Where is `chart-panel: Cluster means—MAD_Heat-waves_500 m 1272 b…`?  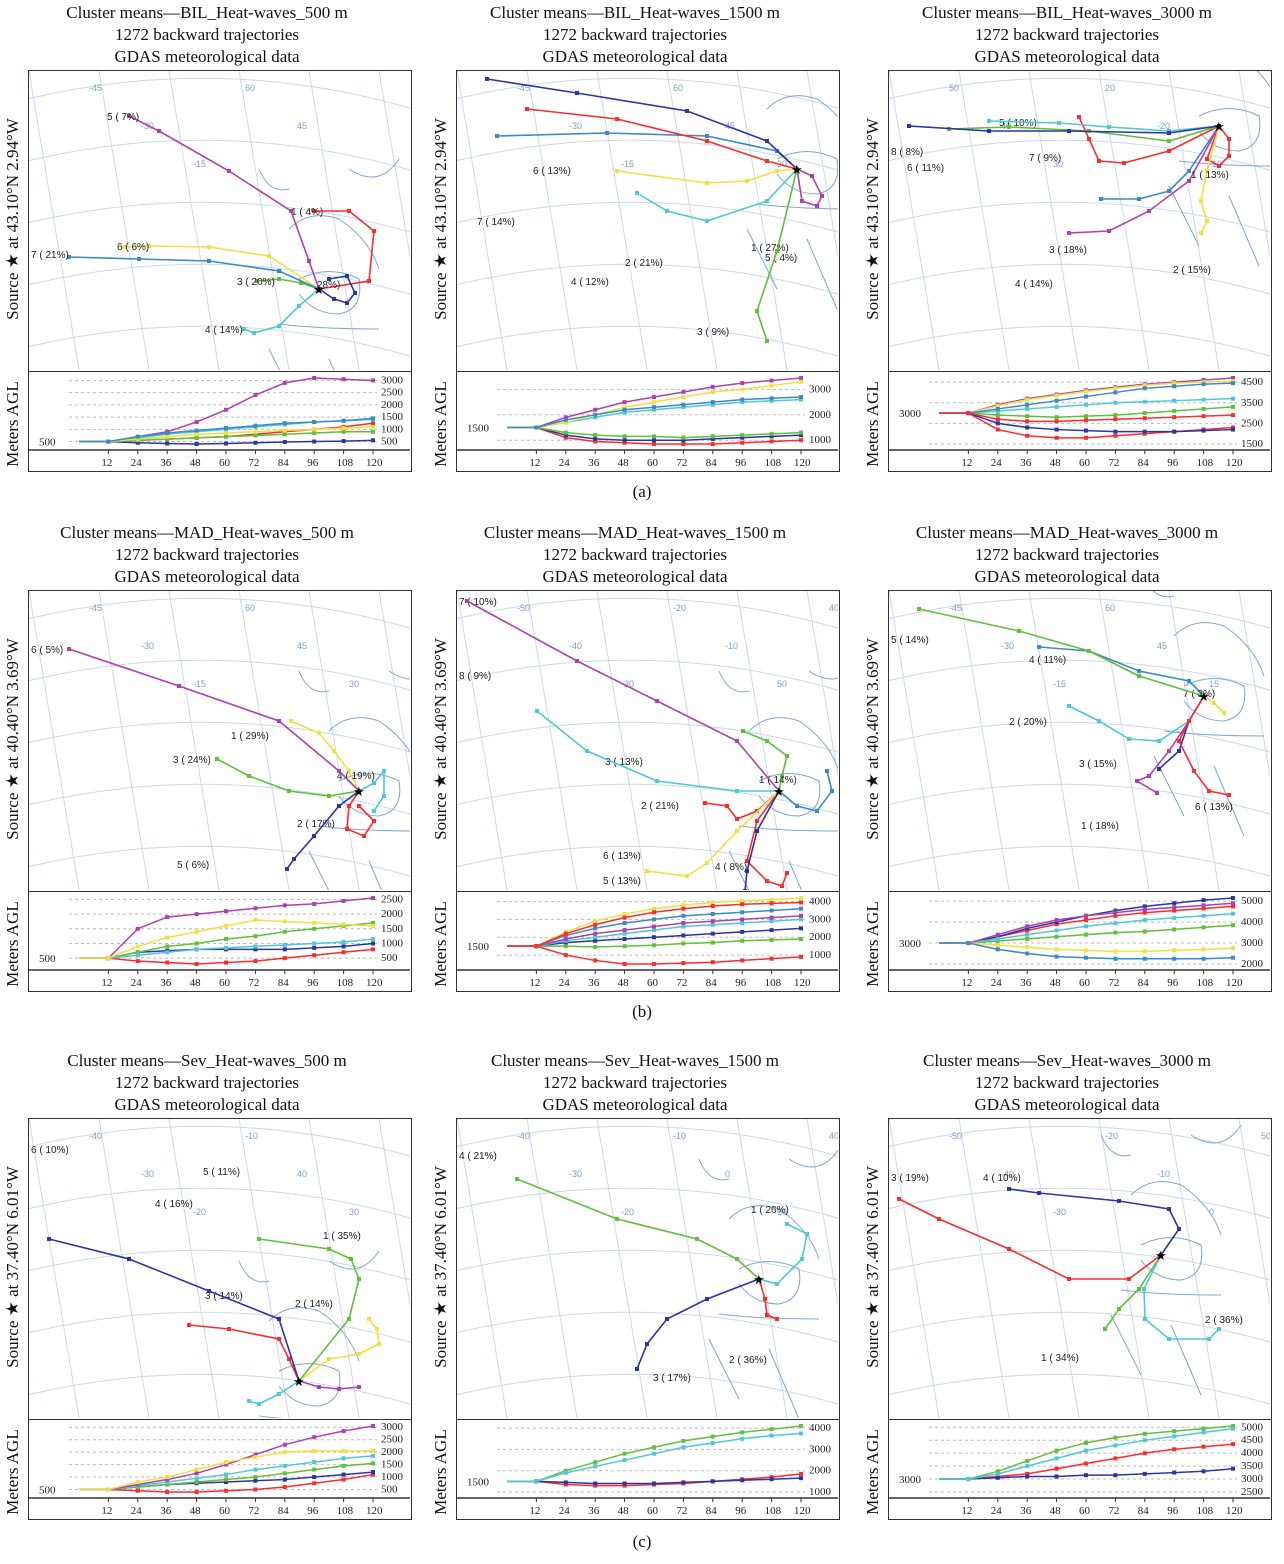 chart-panel: Cluster means—MAD_Heat-waves_500 m 1272 b… is located at coordinates (207, 762).